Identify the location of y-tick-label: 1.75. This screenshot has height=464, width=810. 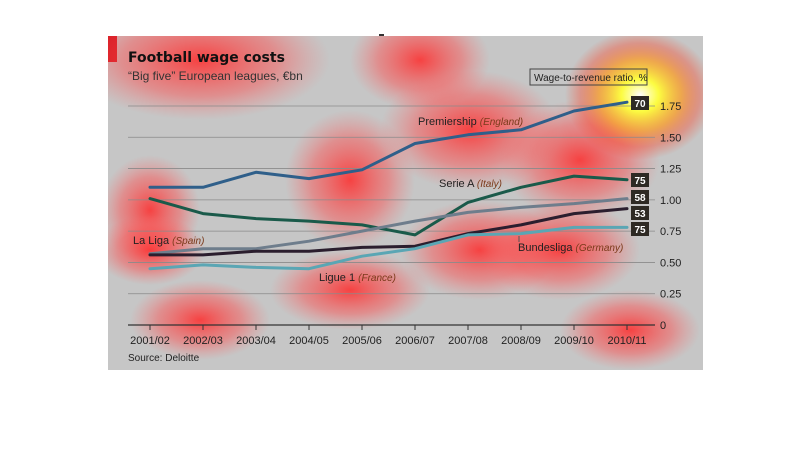
(670, 107).